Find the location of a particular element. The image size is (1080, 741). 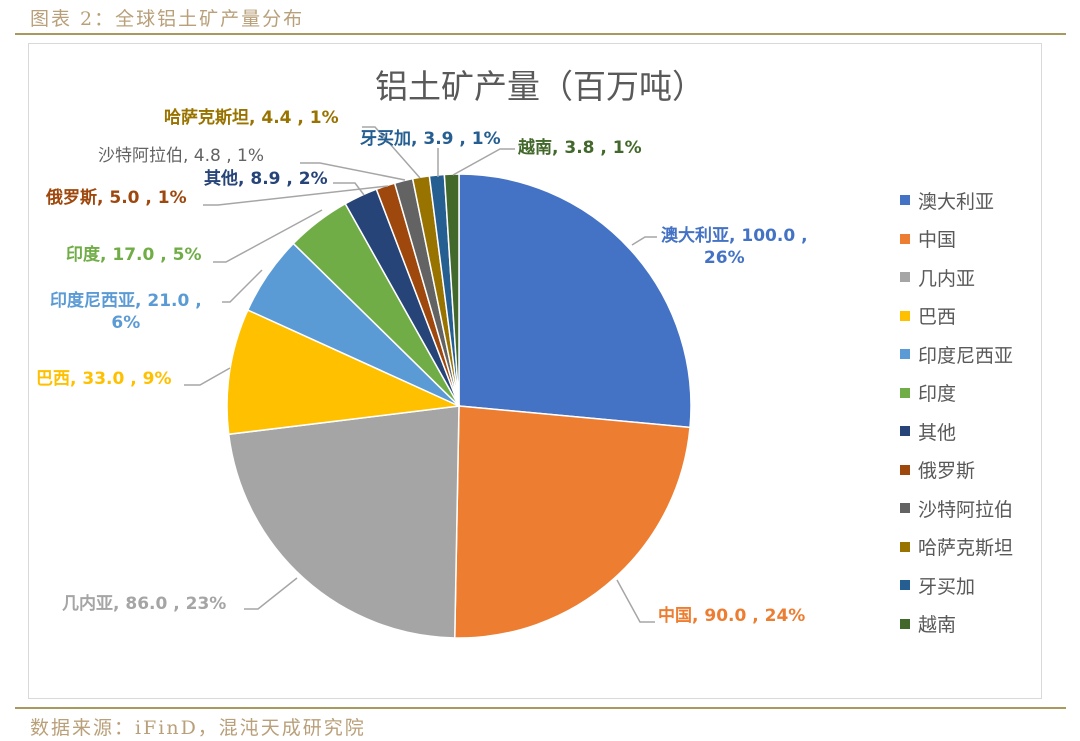

data-label-jamaica: 牙买加, 3.9 , 1% is located at coordinates (430, 139).